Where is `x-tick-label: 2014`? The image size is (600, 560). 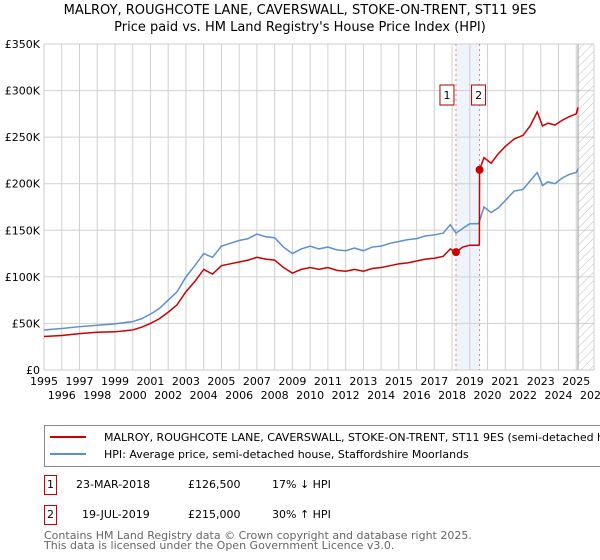
x-tick-label: 2014 is located at coordinates (381, 395).